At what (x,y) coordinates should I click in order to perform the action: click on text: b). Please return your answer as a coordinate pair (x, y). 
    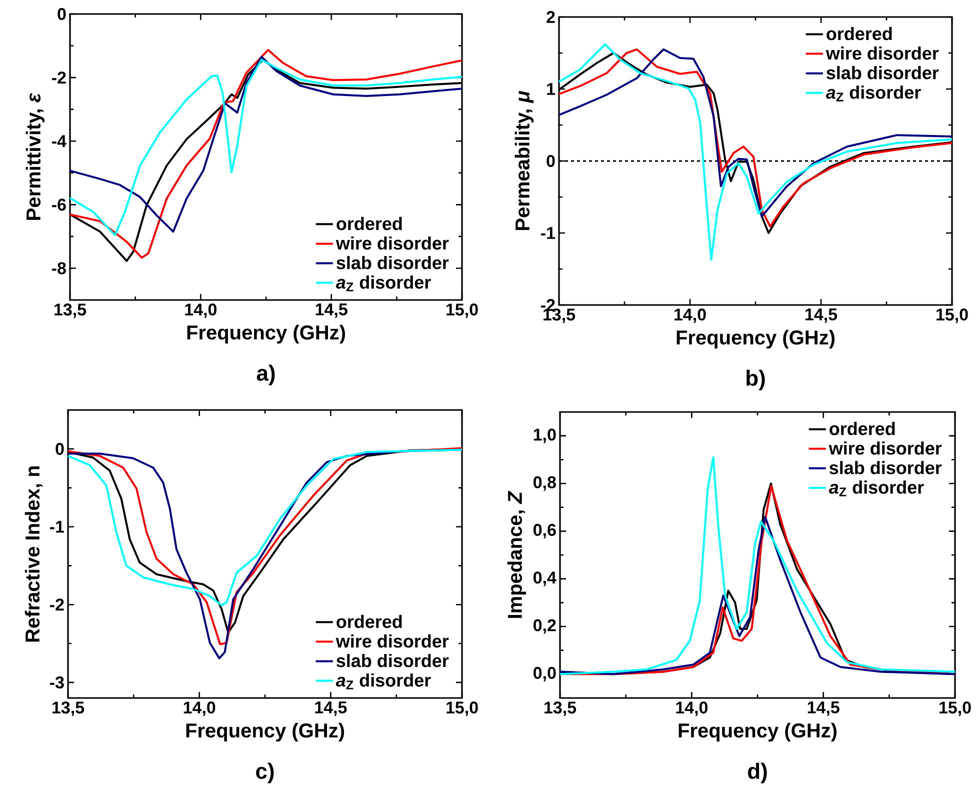
    Looking at the image, I should click on (755, 380).